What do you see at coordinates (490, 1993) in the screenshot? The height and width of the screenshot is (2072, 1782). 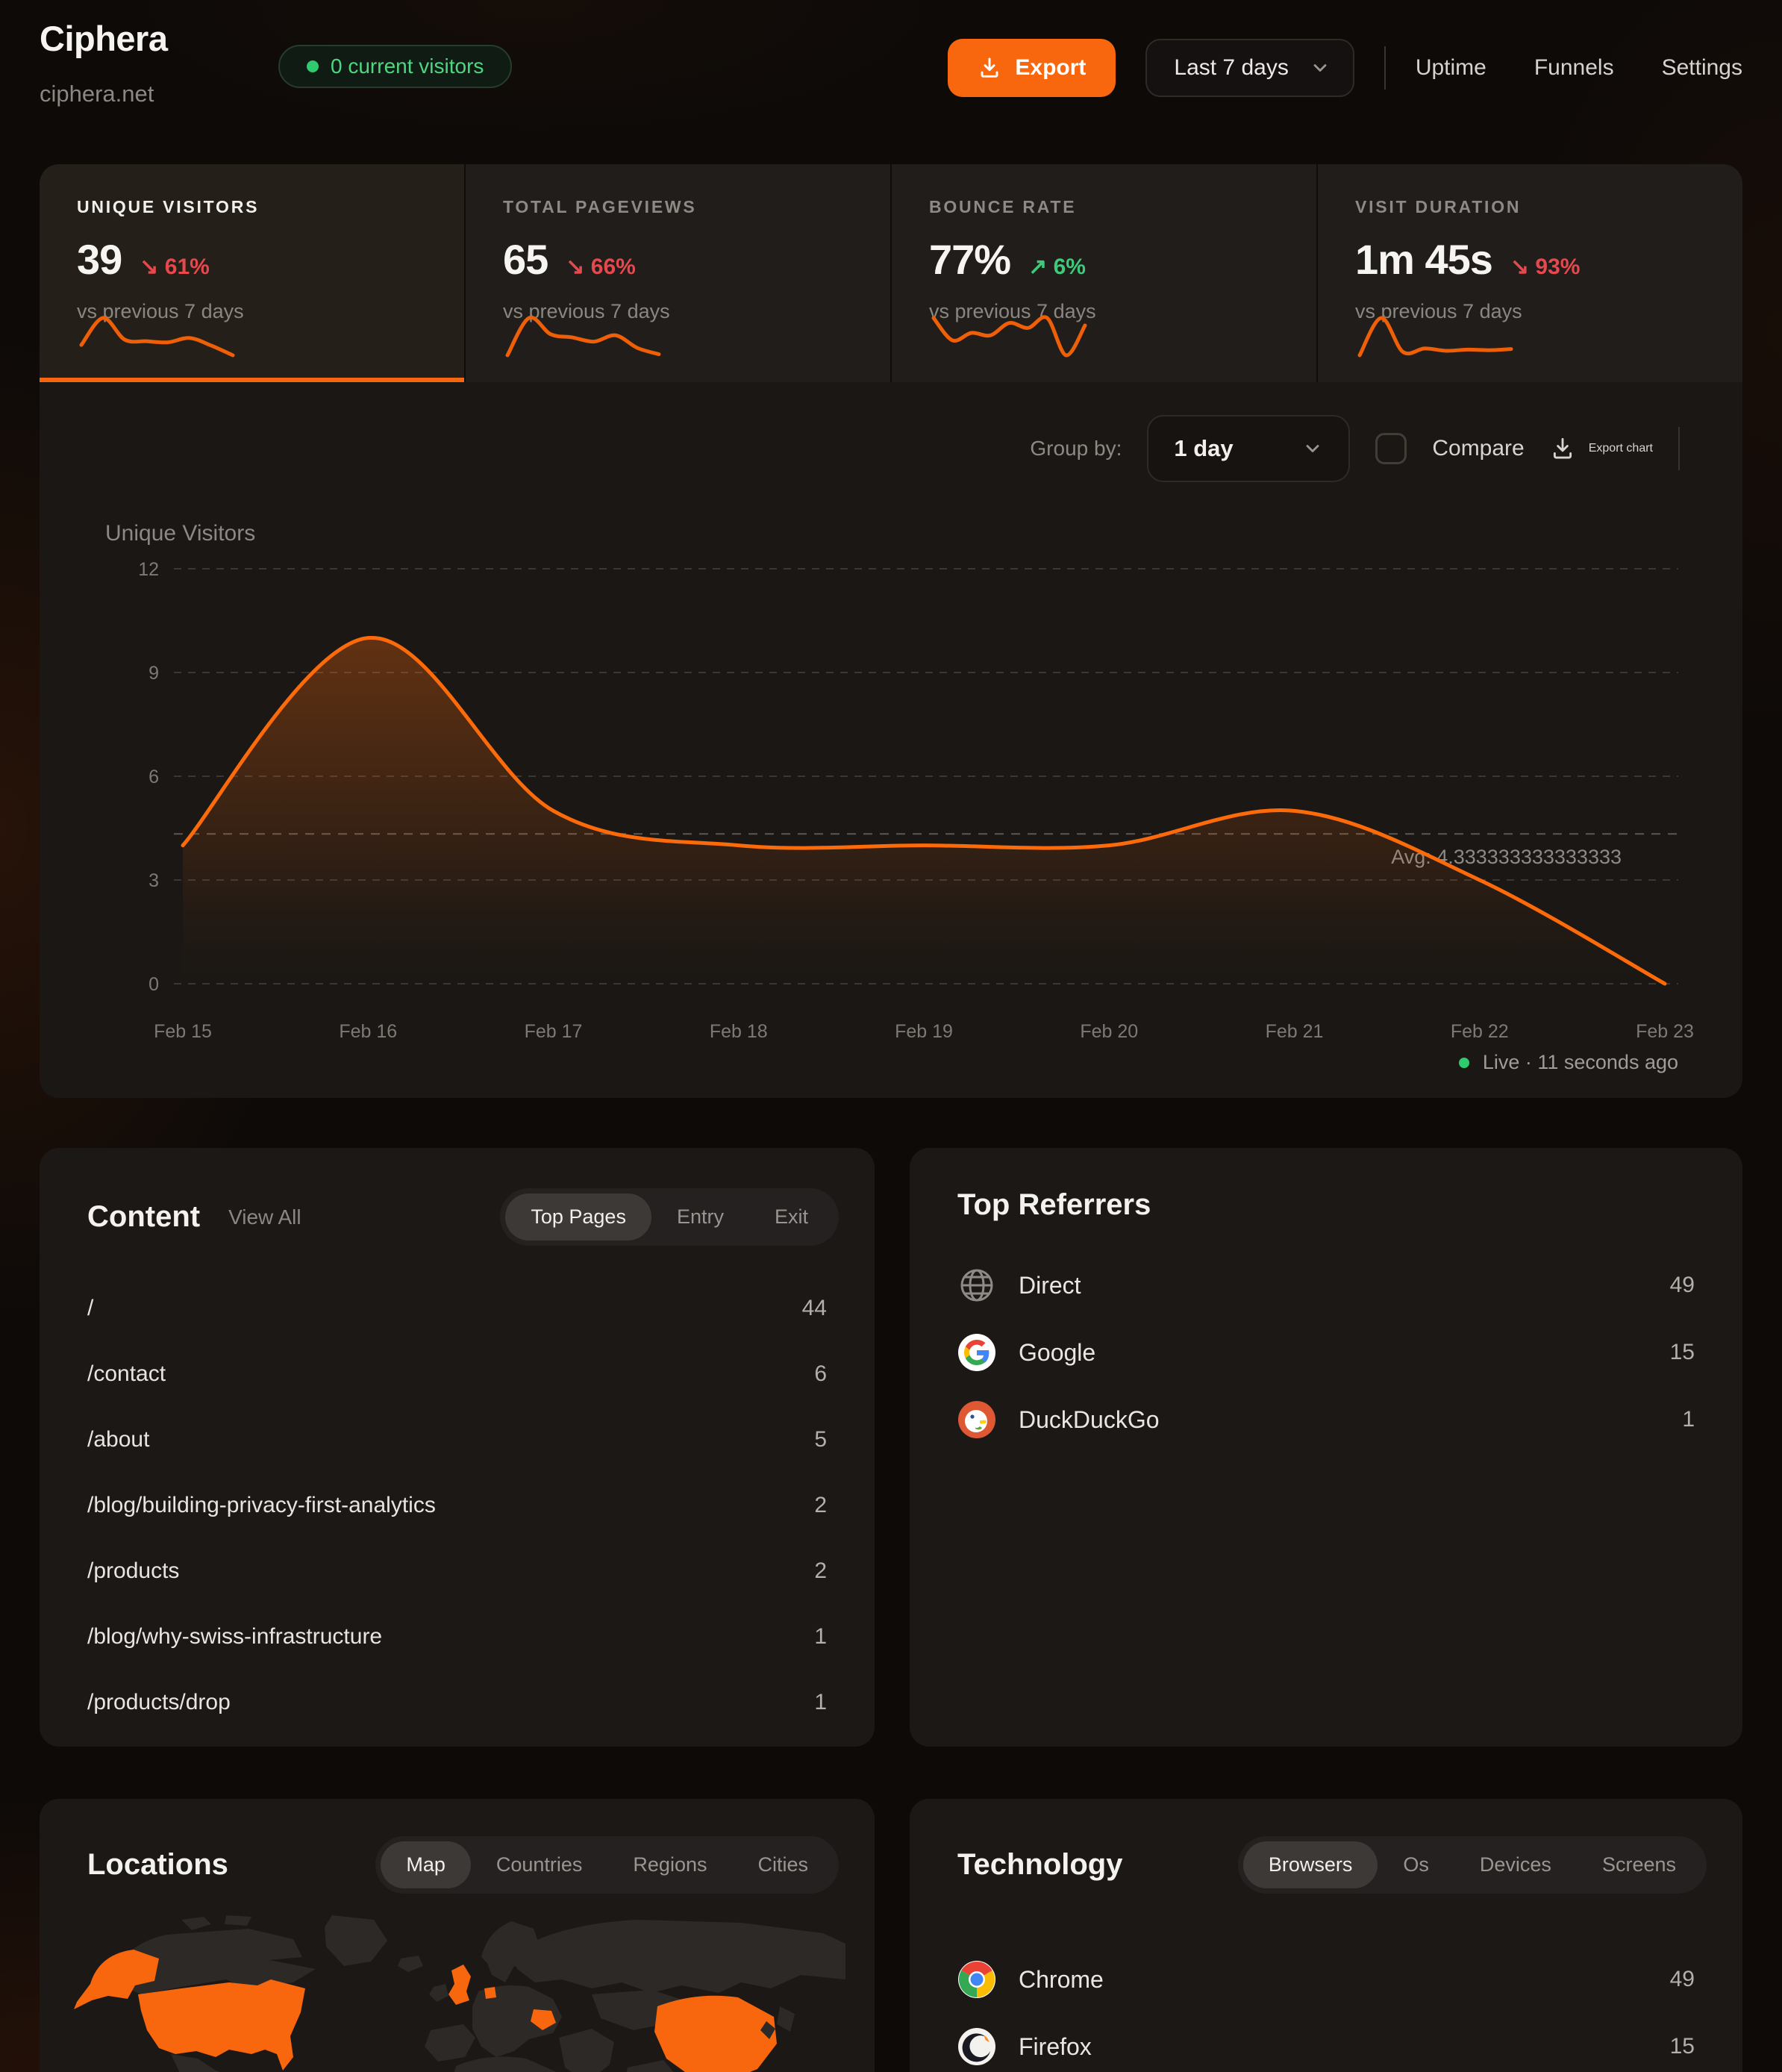 I see `map-region-netherlands` at bounding box center [490, 1993].